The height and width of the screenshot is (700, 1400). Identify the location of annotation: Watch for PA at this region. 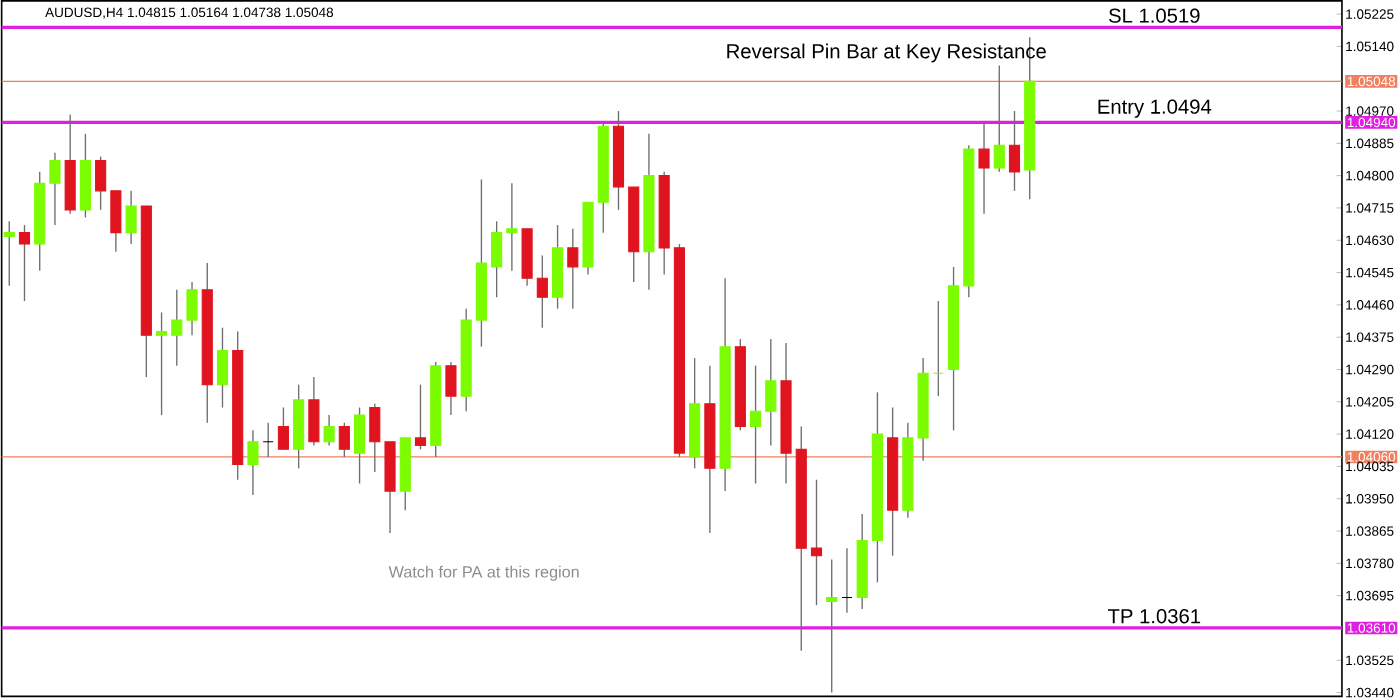
(483, 573).